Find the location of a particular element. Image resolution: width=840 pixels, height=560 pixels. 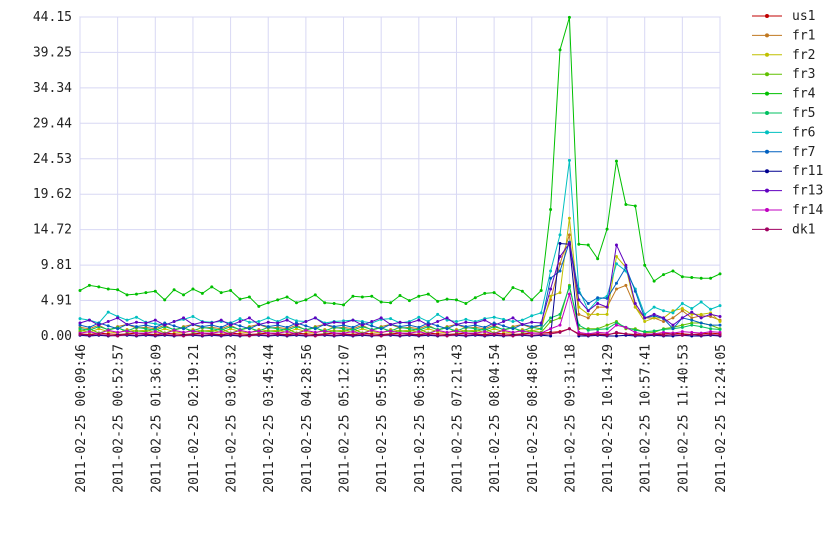

x-tick-label: 2011-02-25 06:38:31 is located at coordinates (420, 418).